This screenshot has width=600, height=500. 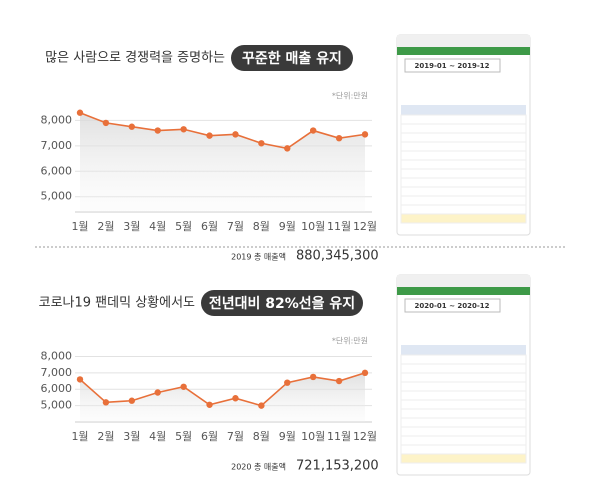 What do you see at coordinates (258, 257) in the screenshot?
I see `total-label: 2019 총 매출액` at bounding box center [258, 257].